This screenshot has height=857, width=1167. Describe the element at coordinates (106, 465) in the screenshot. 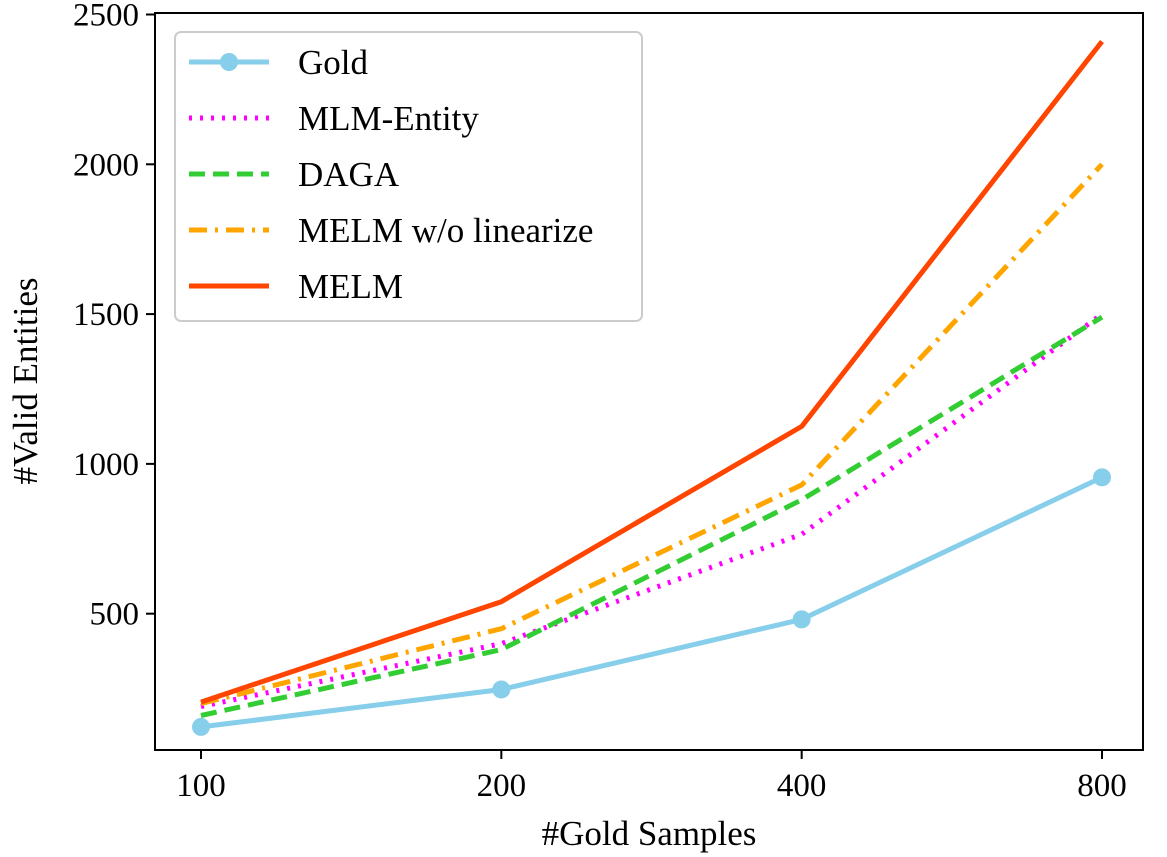

I see `y-tick-label: 1000` at that location.